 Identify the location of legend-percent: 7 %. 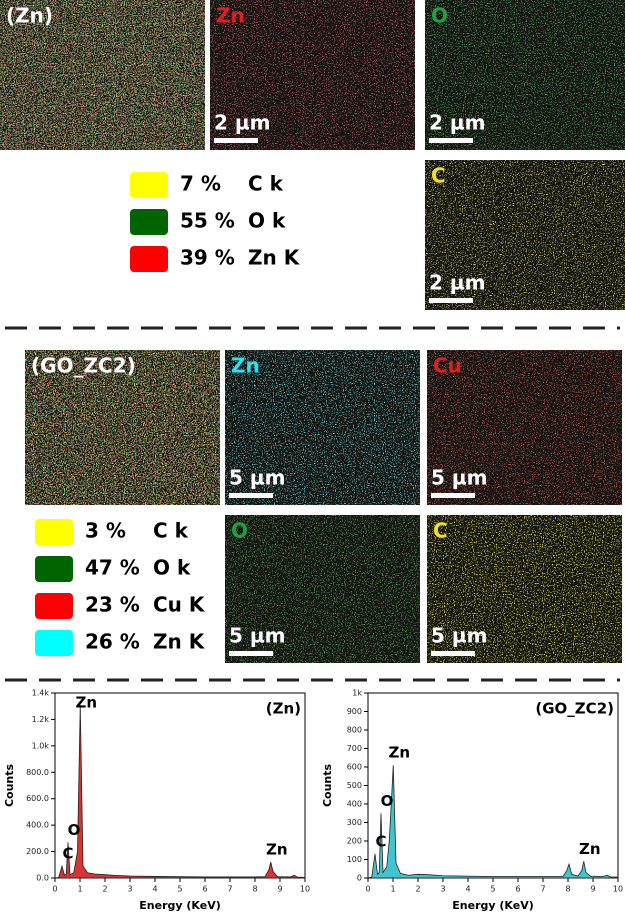
(200, 184).